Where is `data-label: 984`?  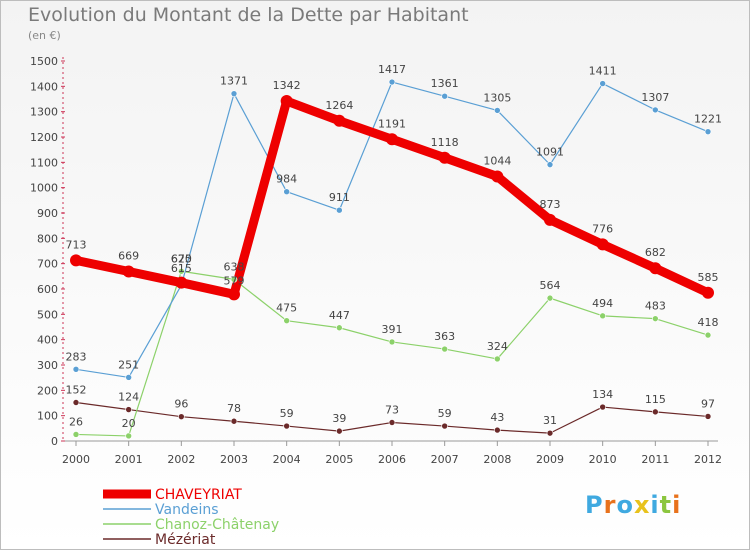 data-label: 984 is located at coordinates (286, 179).